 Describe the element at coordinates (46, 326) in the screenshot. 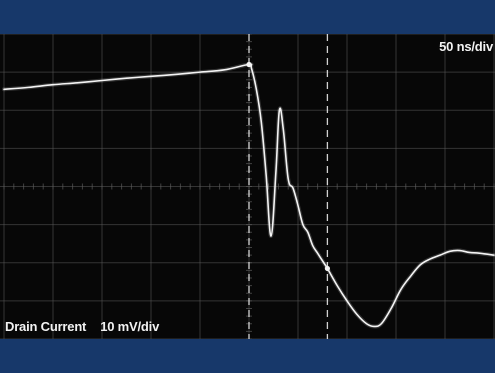

I see `channel-name: Drain Current` at that location.